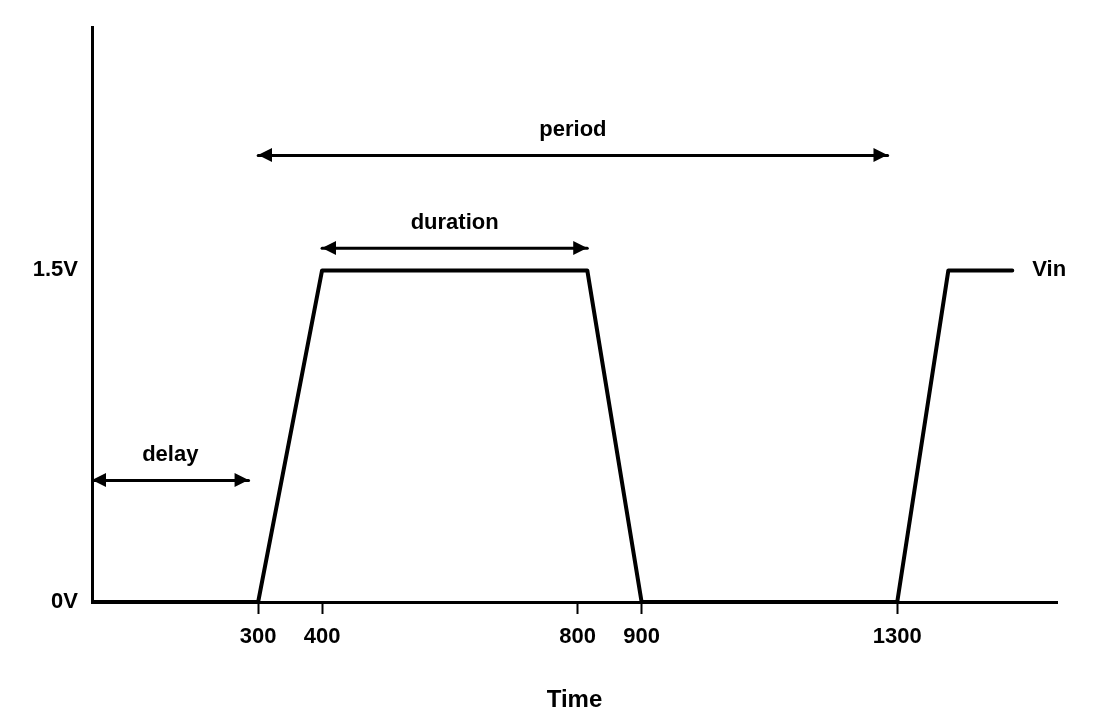 The height and width of the screenshot is (719, 1114). What do you see at coordinates (1049, 269) in the screenshot?
I see `series-label: Vin` at bounding box center [1049, 269].